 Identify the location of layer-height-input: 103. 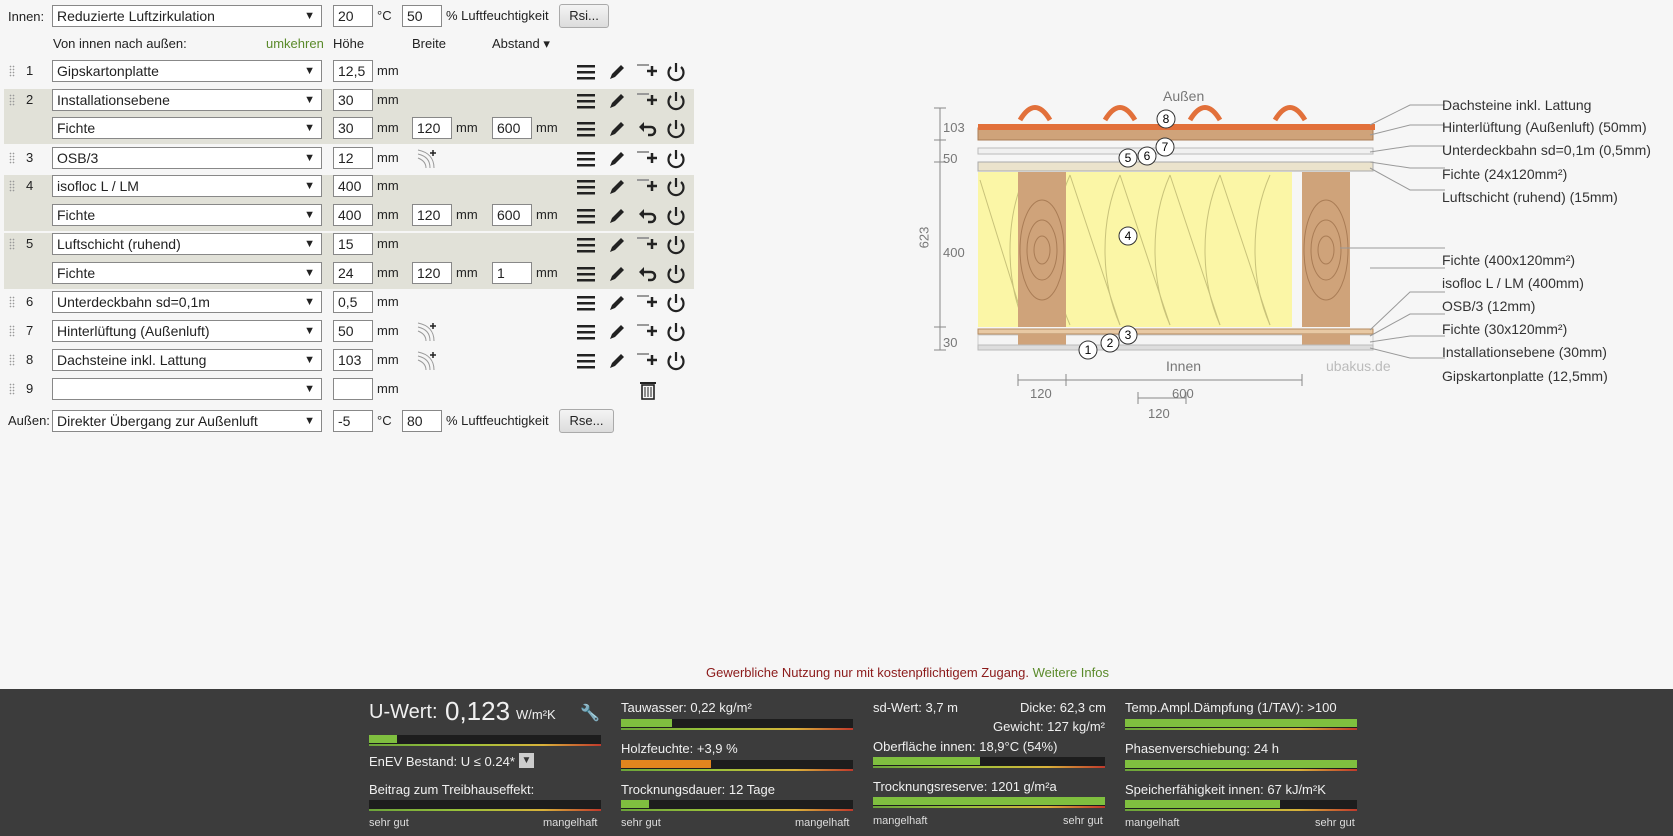
(353, 360).